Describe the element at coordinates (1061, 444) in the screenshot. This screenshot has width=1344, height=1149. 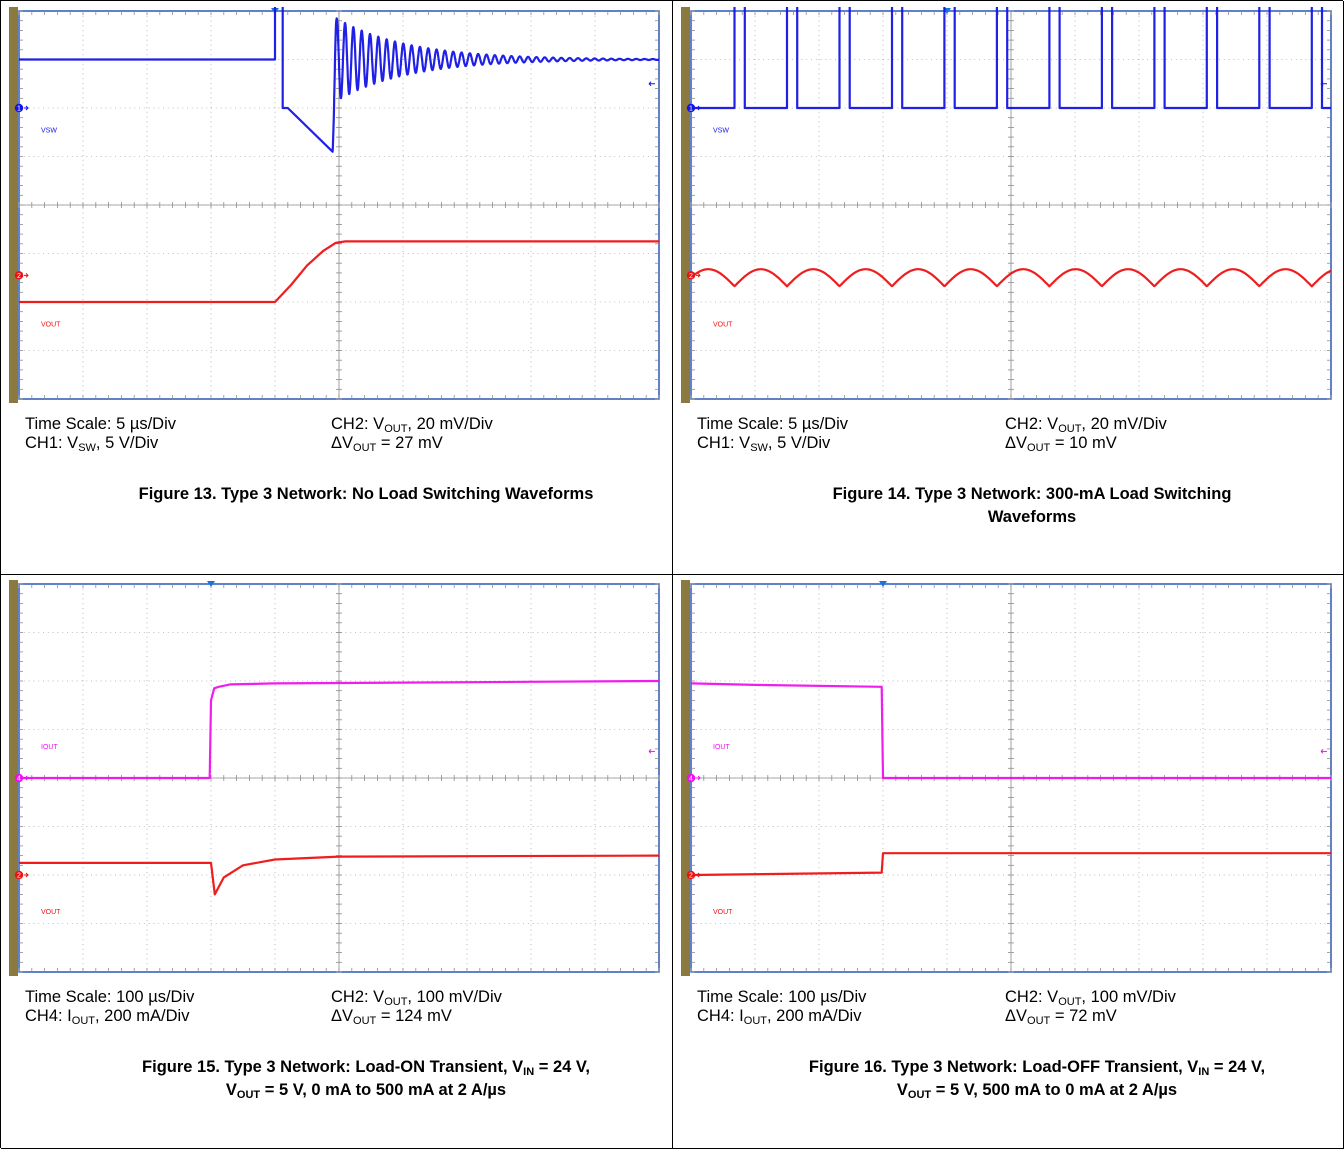
I see `caption-delta-v: ΔVOUT = 10 mV` at that location.